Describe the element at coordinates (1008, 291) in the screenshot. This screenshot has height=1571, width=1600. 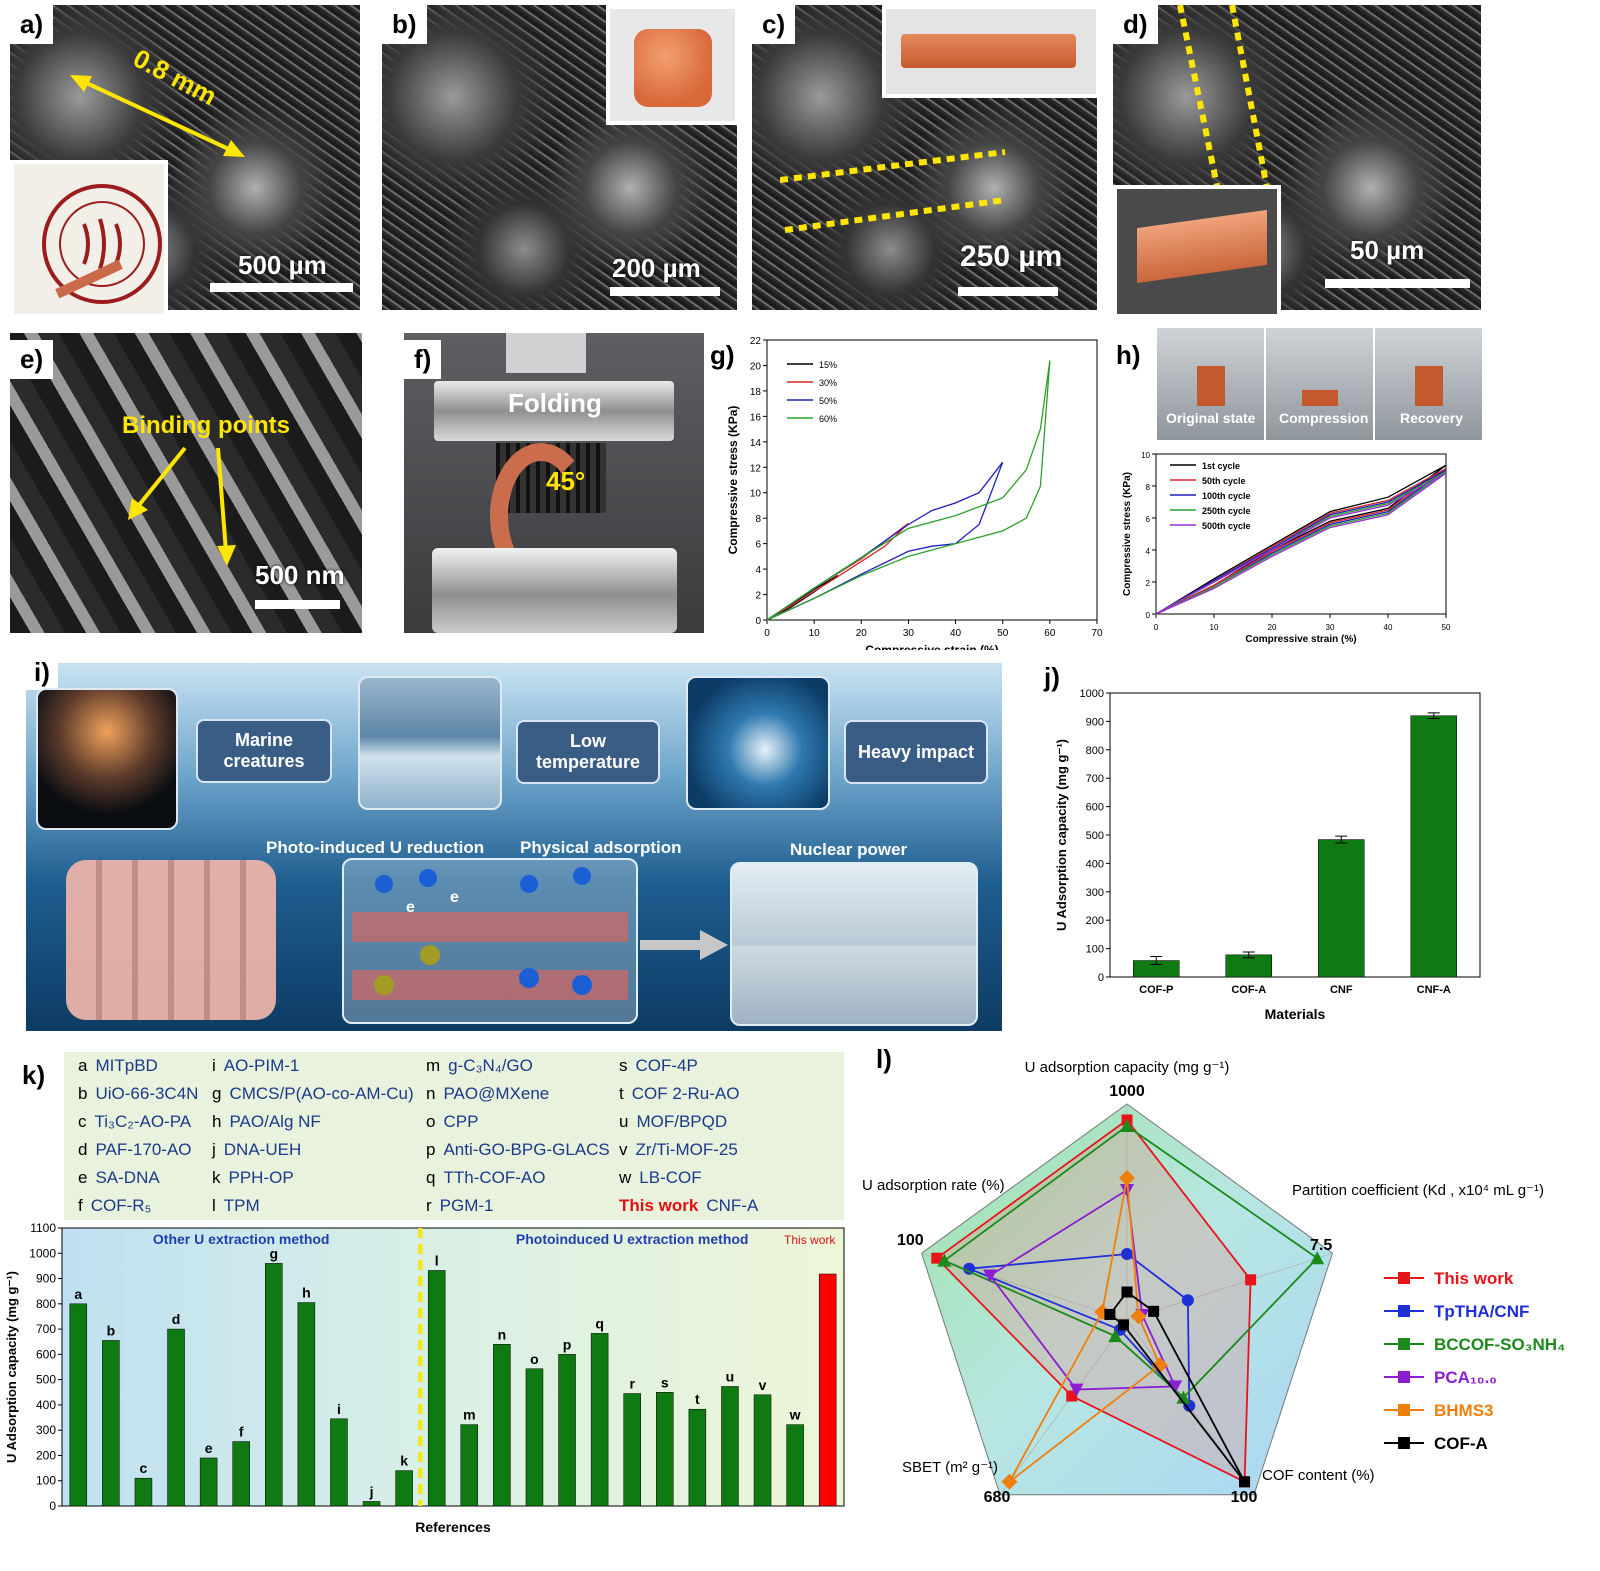
I see `scalebar-c` at that location.